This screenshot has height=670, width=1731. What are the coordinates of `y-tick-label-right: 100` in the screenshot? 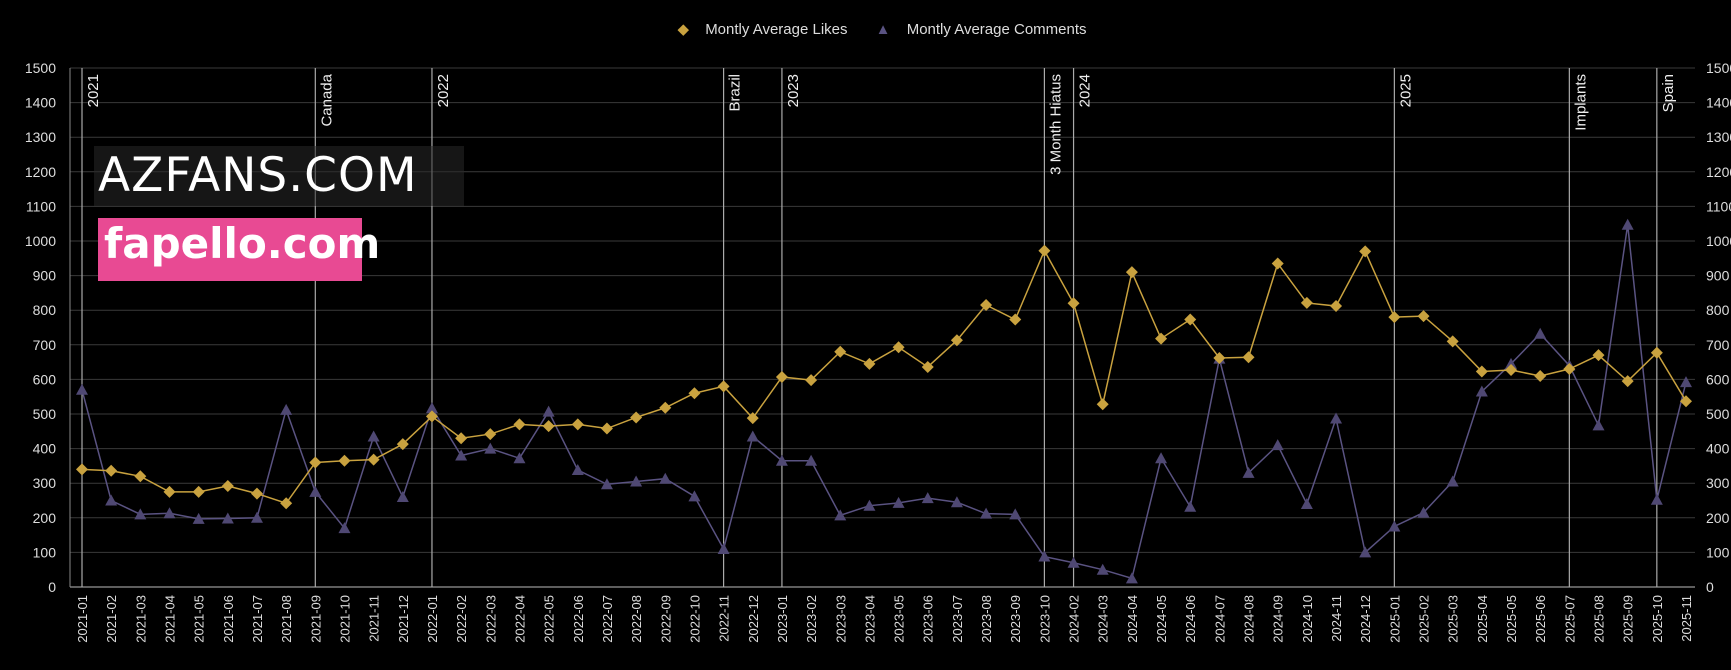 It's located at (1718, 552).